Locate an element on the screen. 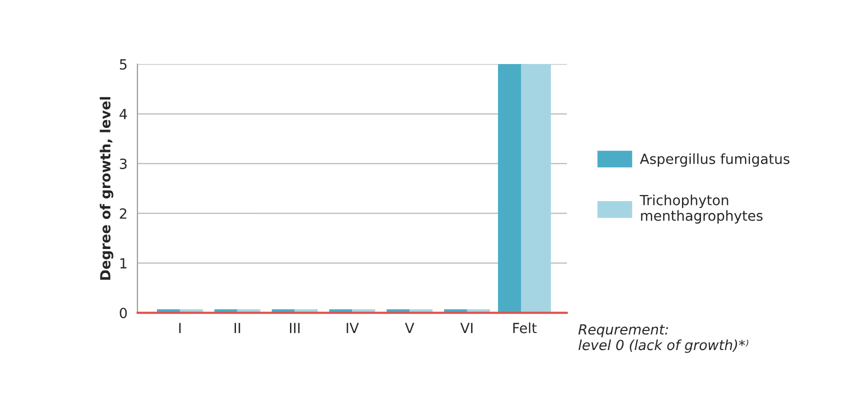 Image resolution: width=859 pixels, height=401 pixels. y-axis-title: Degree of growth, level is located at coordinates (107, 188).